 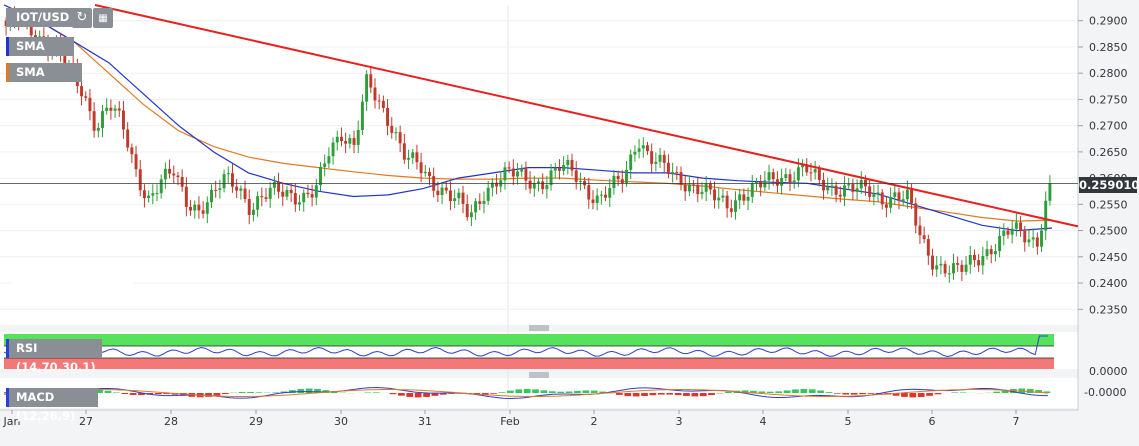 I want to click on rsi-oversold-zone, so click(x=529, y=363).